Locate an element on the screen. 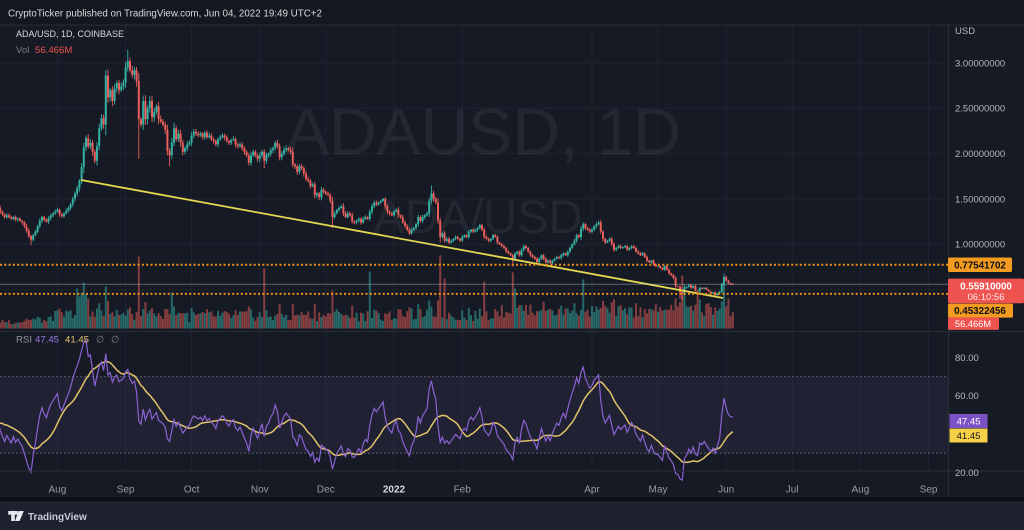 This screenshot has width=1024, height=530. svg-text: 60.00 is located at coordinates (967, 396).